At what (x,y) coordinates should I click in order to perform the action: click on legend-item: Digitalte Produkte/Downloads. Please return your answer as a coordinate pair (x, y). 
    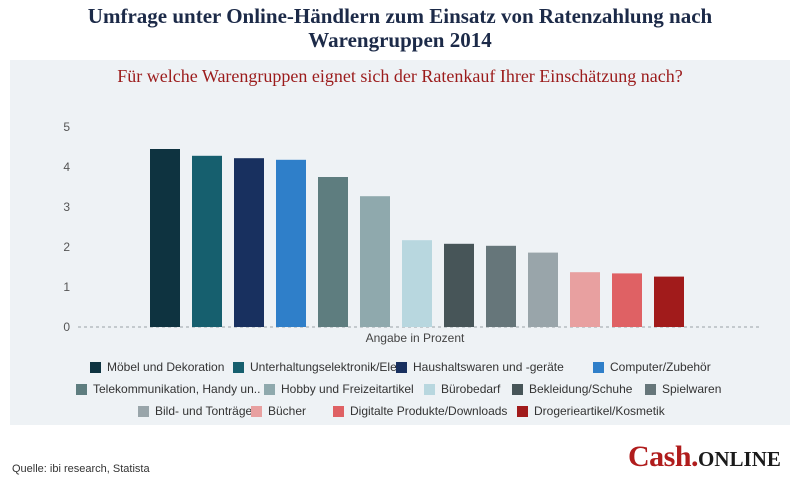
    Looking at the image, I should click on (420, 411).